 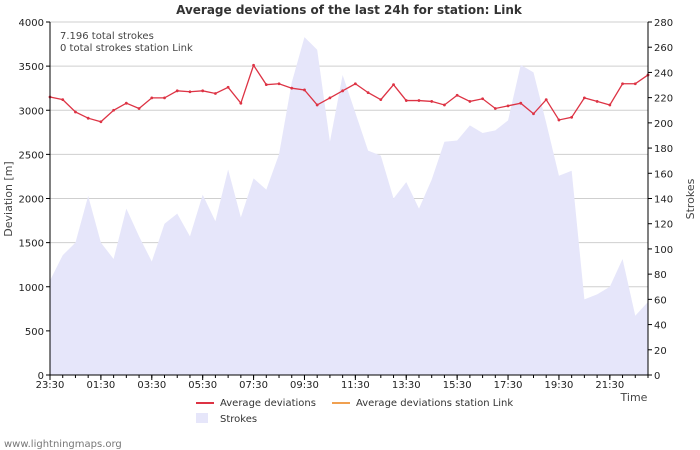 I want to click on y2-tick-label: 40, so click(x=660, y=326).